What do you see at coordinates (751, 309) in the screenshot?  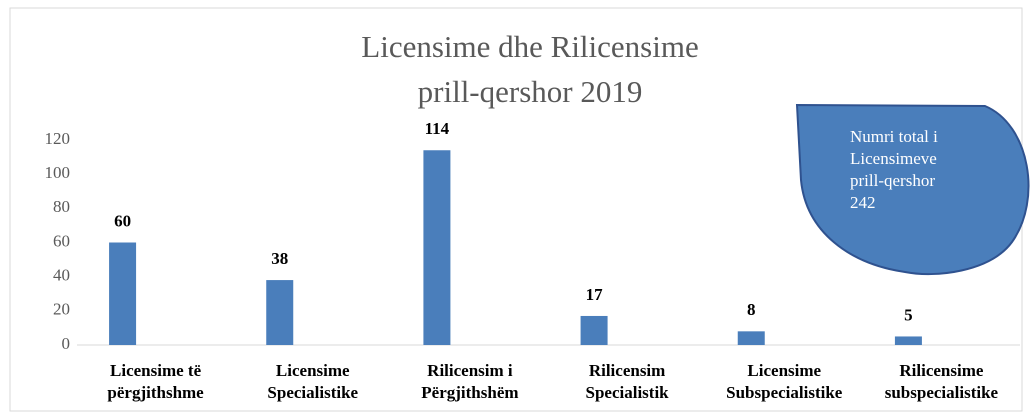 I see `value-label: 8` at bounding box center [751, 309].